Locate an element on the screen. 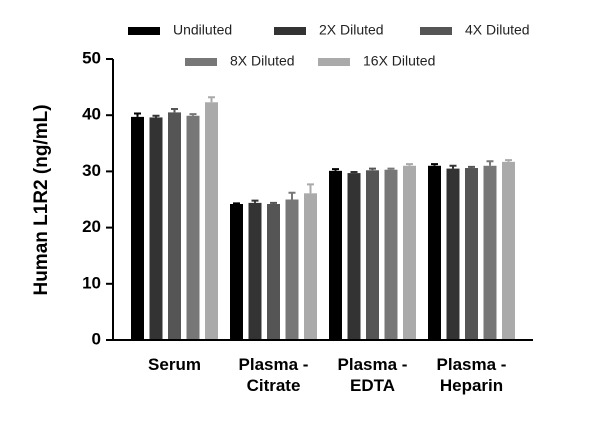  legend-label: 8X Diluted is located at coordinates (262, 61).